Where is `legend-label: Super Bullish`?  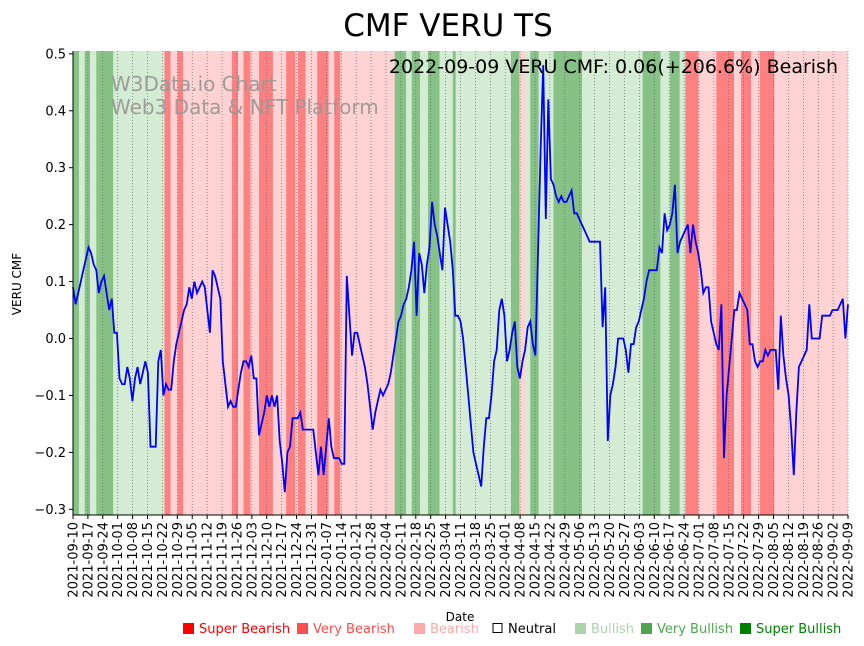 legend-label: Super Bullish is located at coordinates (798, 629).